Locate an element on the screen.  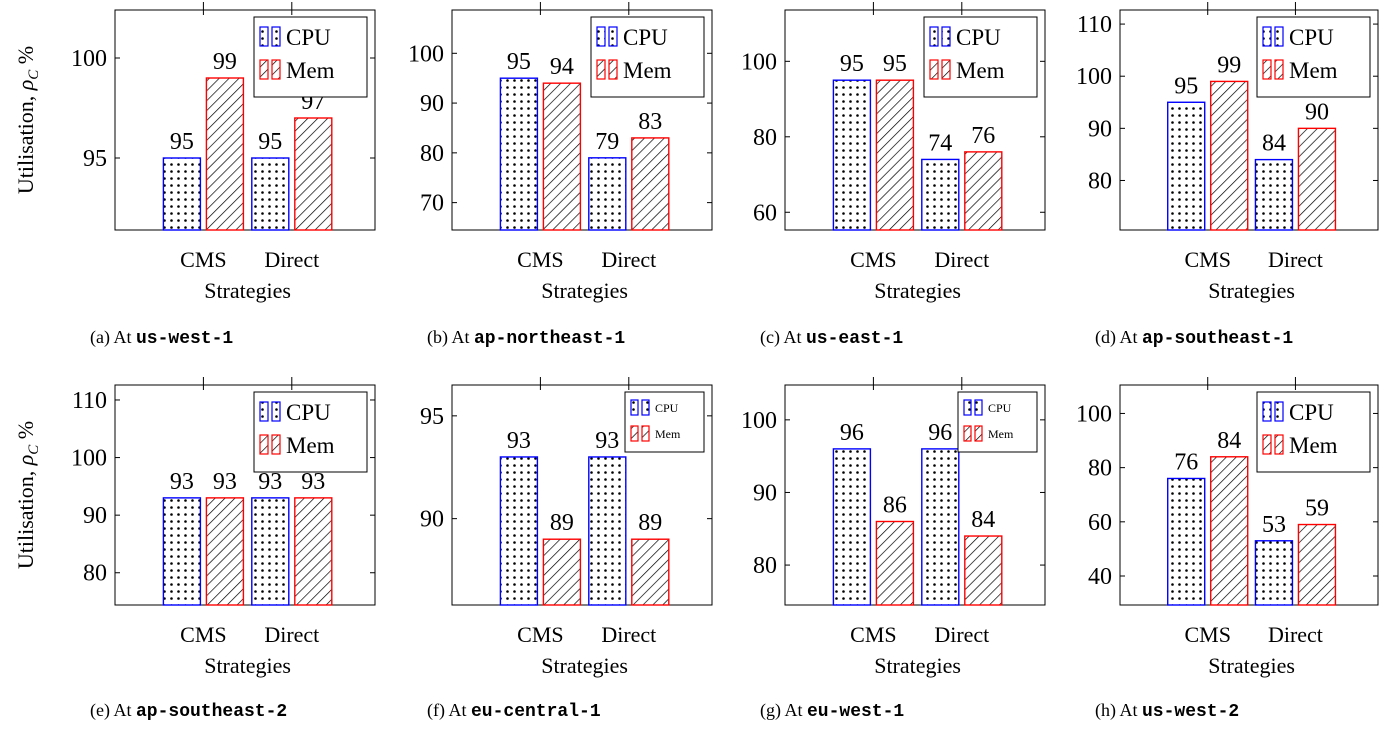
y-tick-label: 95 is located at coordinates (432, 417).